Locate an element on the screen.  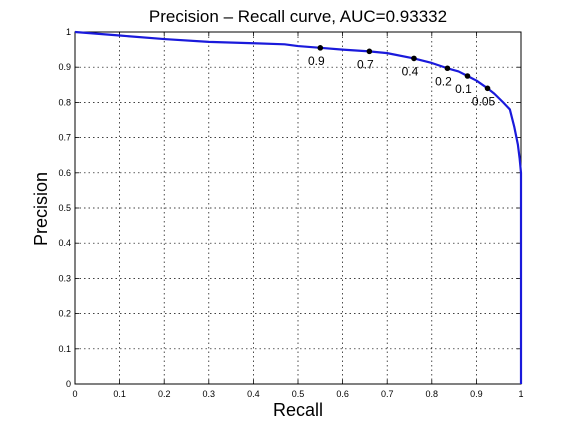
threshold-label: 0.9 is located at coordinates (316, 61).